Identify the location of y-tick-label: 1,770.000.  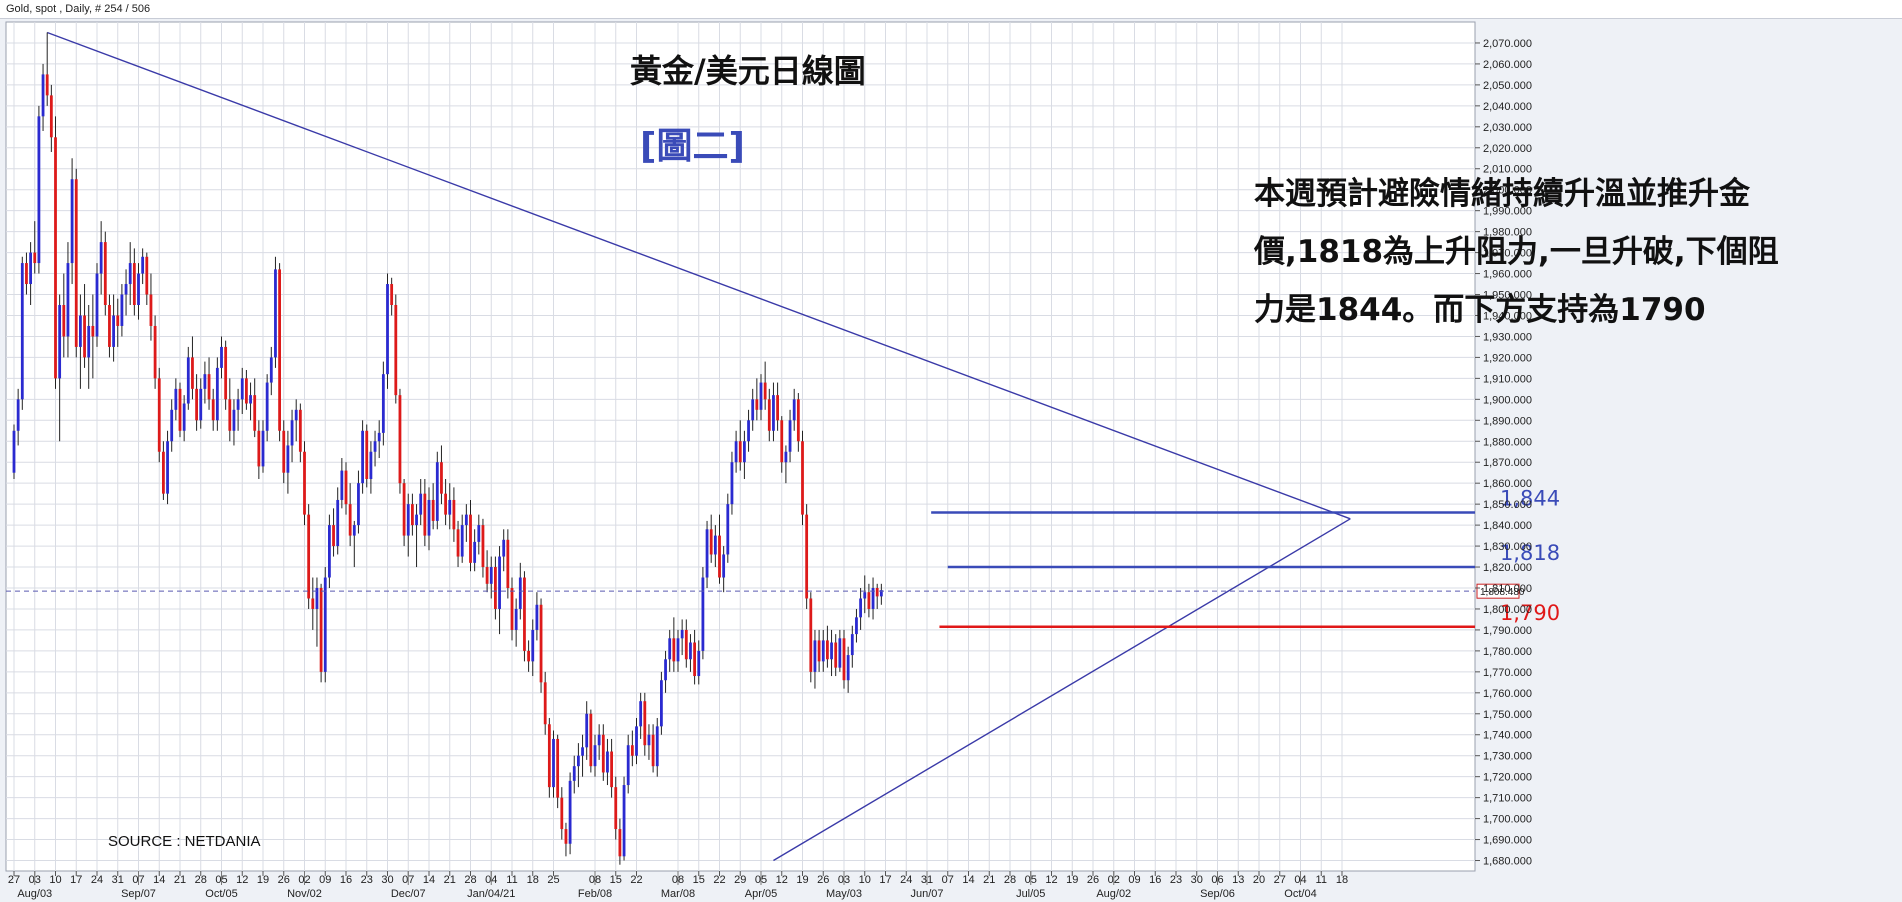
(1507, 673).